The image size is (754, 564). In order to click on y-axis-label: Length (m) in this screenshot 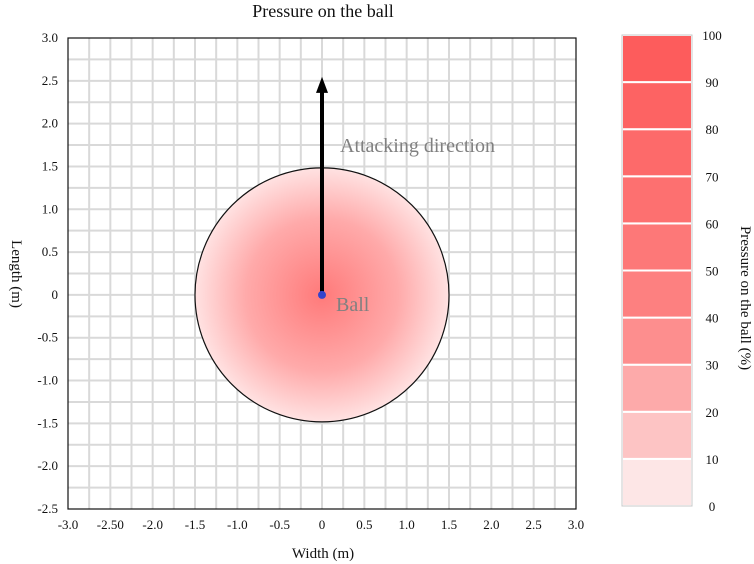, I will do `click(16, 274)`.